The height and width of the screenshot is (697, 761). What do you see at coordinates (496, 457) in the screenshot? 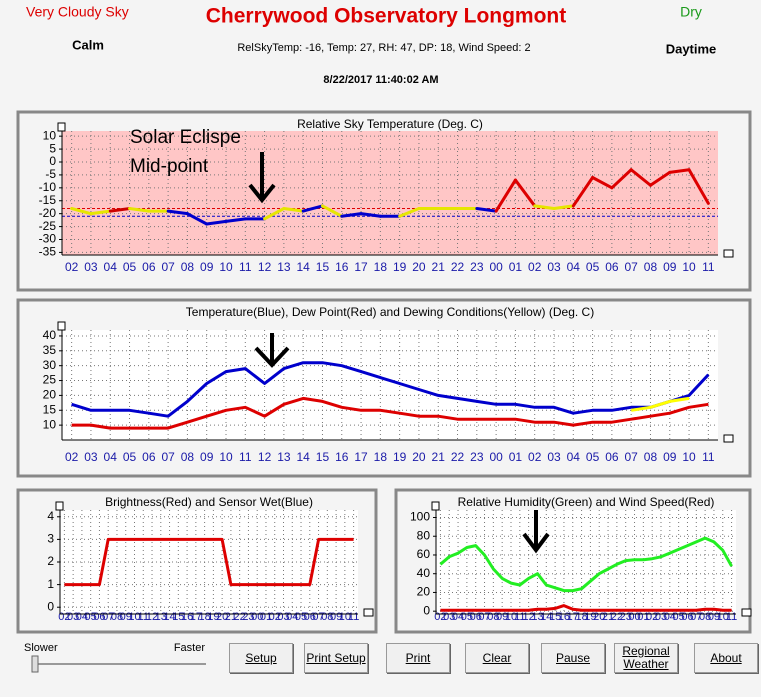
I see `x-tick-label: 00` at bounding box center [496, 457].